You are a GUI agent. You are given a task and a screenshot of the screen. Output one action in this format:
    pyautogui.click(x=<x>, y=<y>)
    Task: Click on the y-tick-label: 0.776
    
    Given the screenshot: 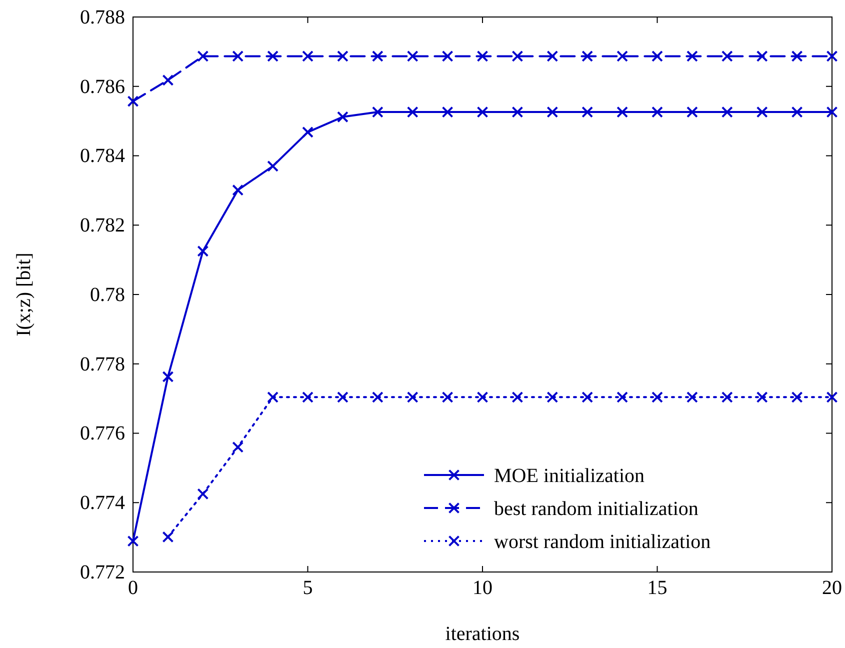 What is the action you would take?
    pyautogui.click(x=102, y=433)
    